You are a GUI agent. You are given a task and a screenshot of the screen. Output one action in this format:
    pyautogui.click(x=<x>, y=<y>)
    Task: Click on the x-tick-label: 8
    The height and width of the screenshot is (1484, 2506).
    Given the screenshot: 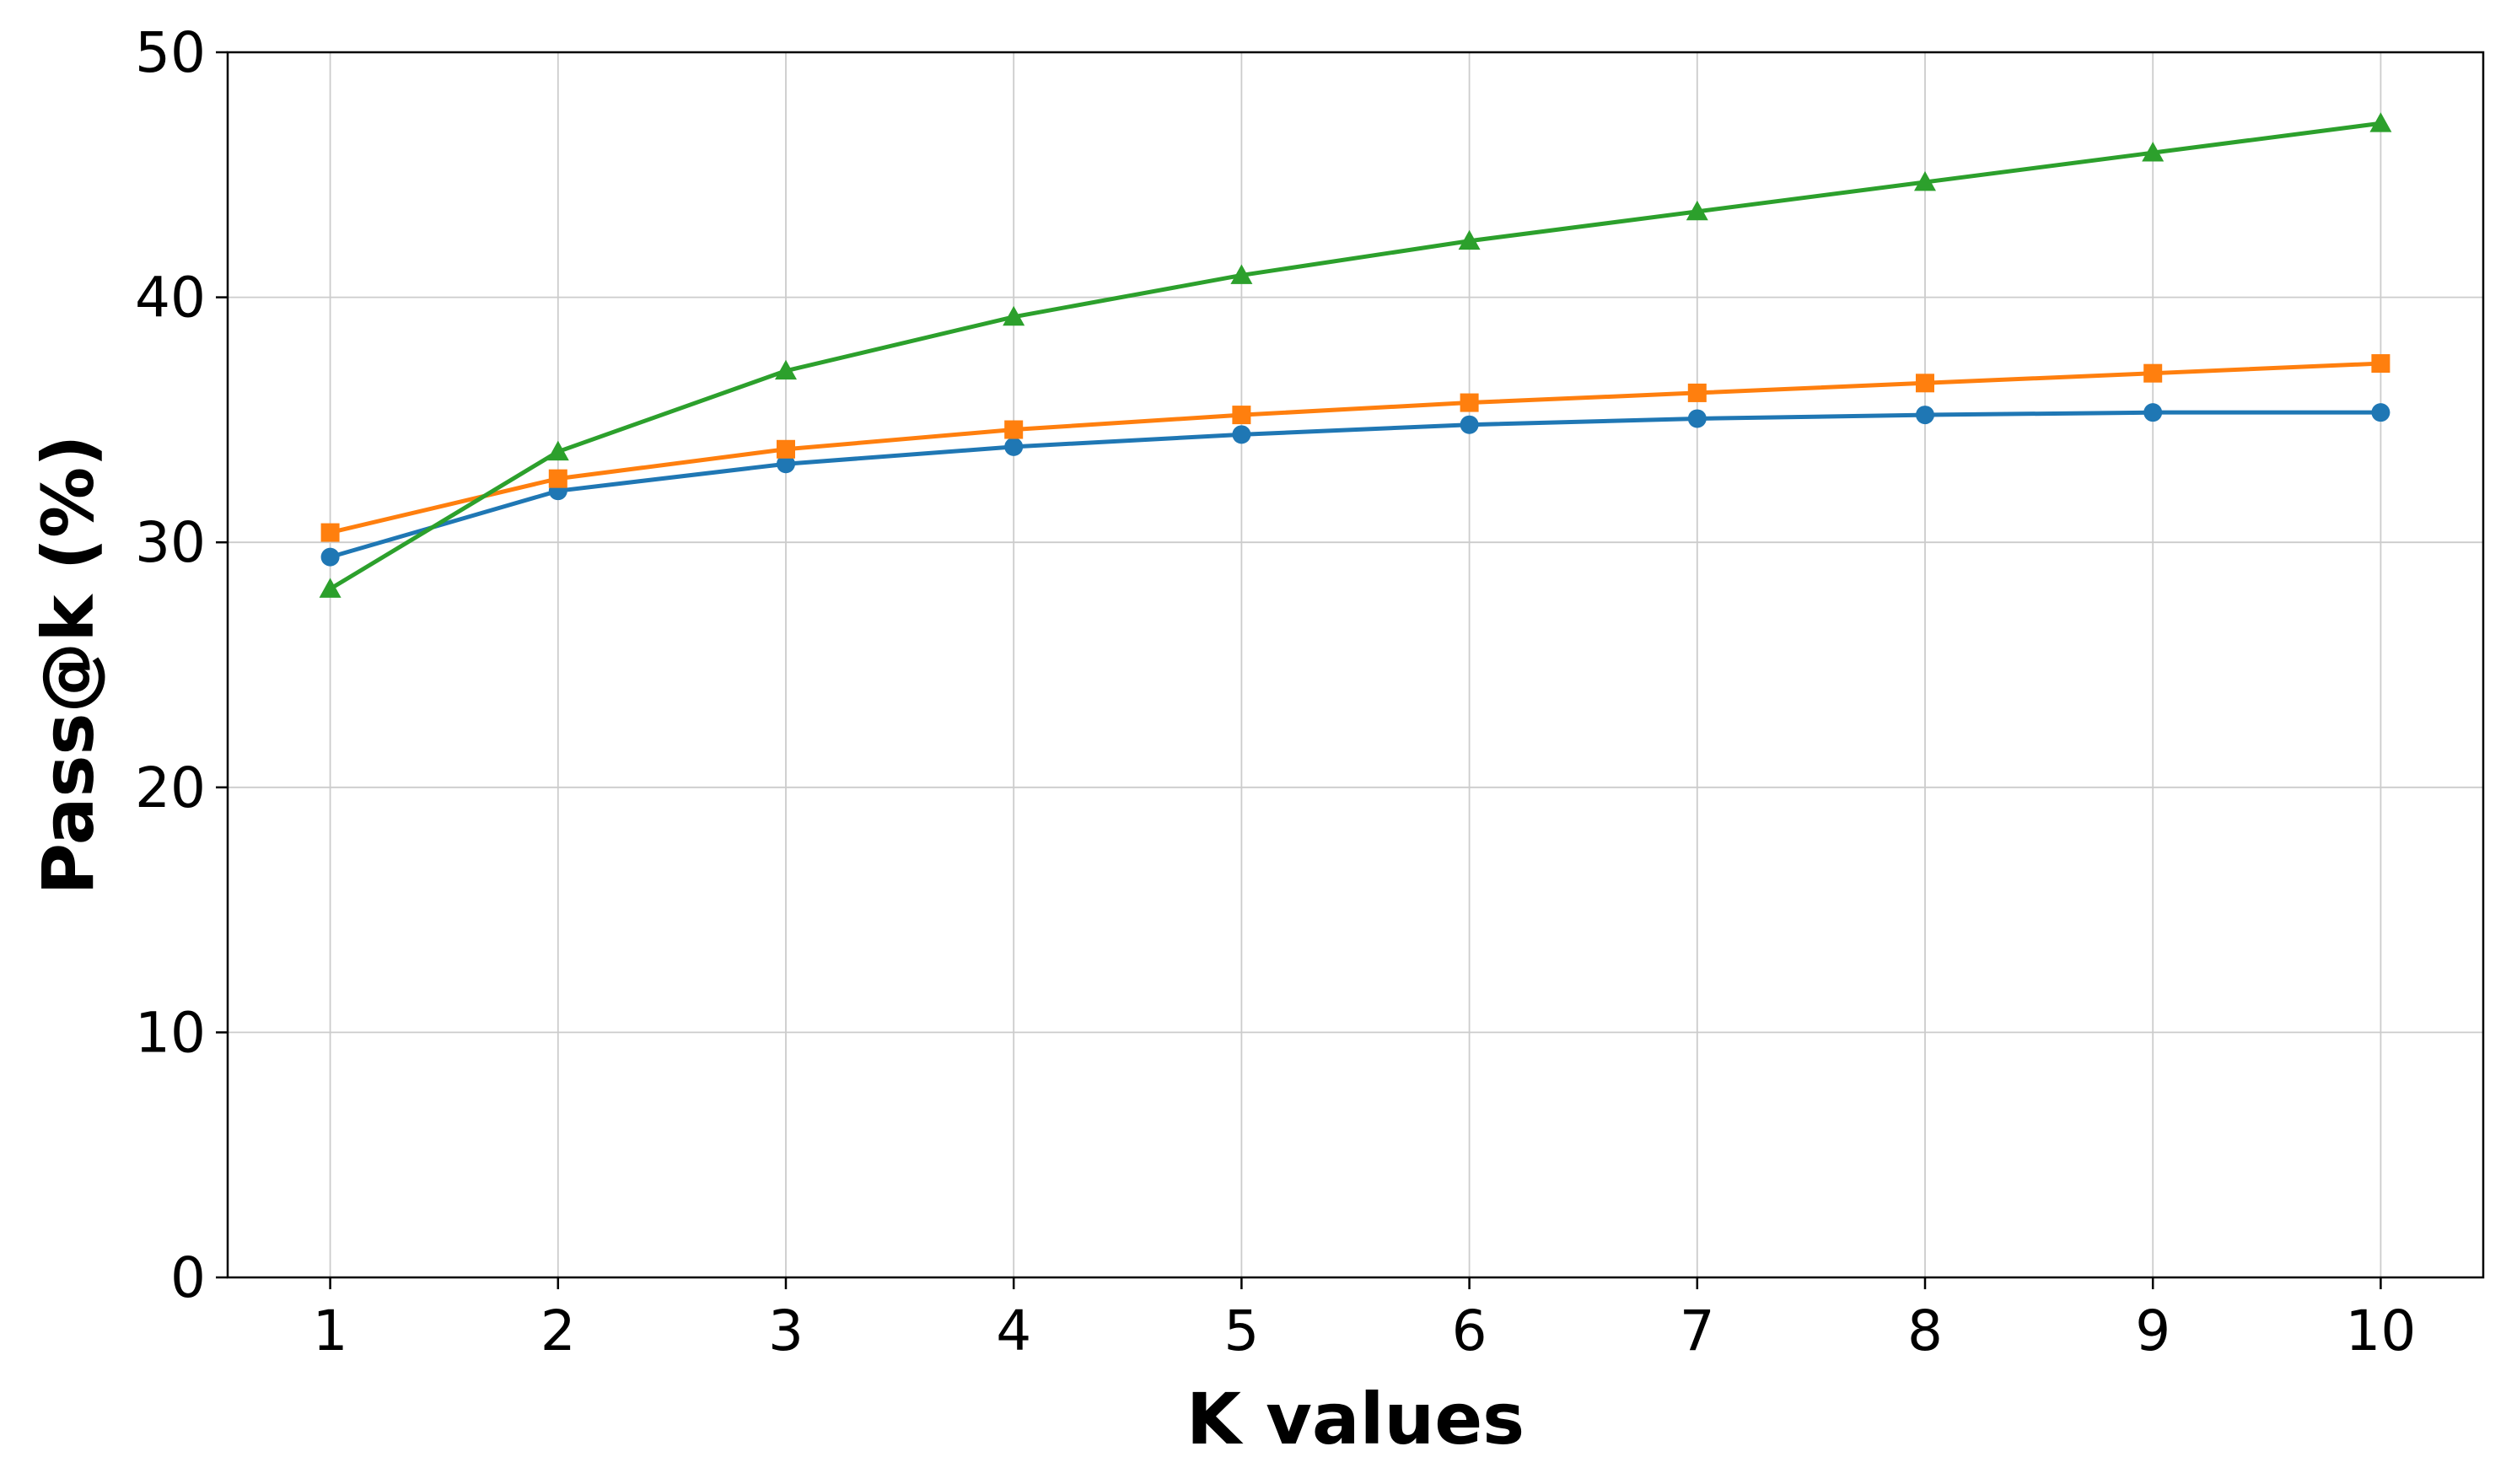 What is the action you would take?
    pyautogui.click(x=1925, y=1330)
    